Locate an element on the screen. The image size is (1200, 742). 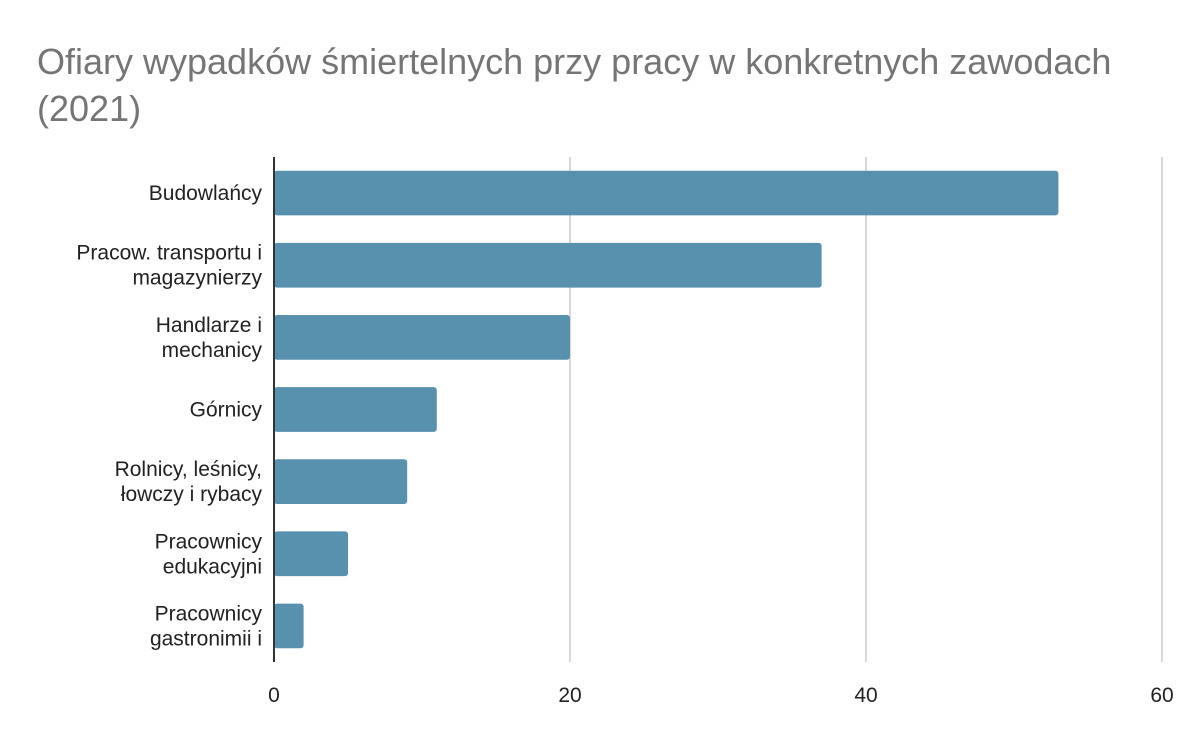
x-tick-label: 20 is located at coordinates (569, 695).